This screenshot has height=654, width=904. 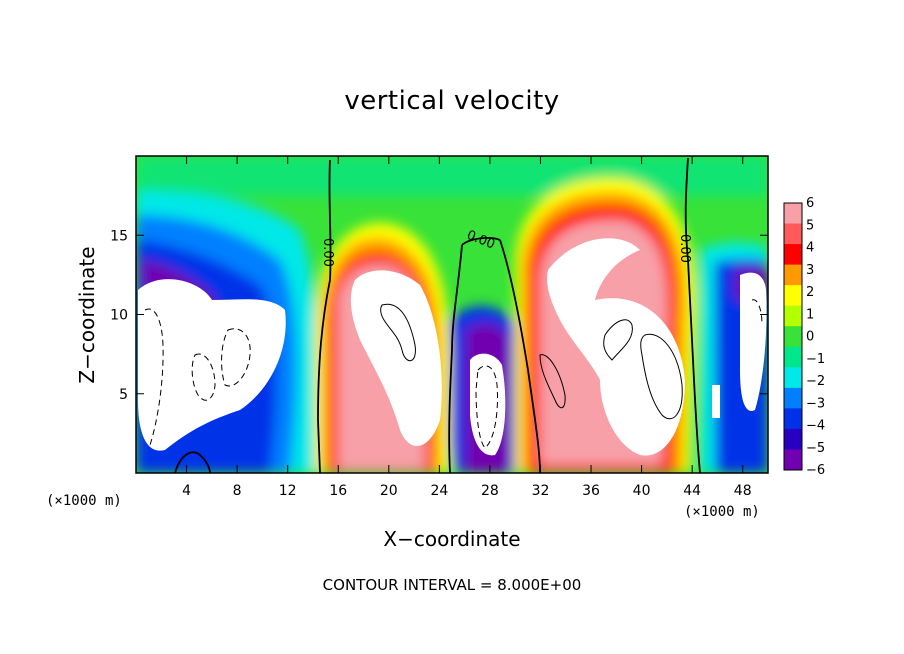 What do you see at coordinates (439, 491) in the screenshot?
I see `x-tick-label-5: 24` at bounding box center [439, 491].